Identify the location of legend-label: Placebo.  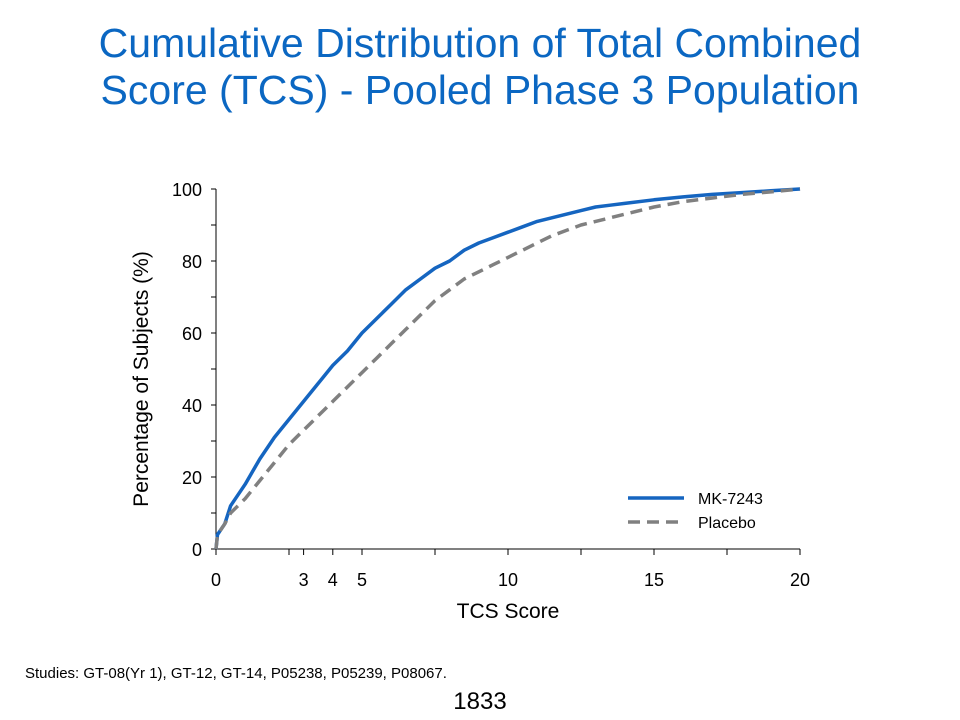
(727, 523).